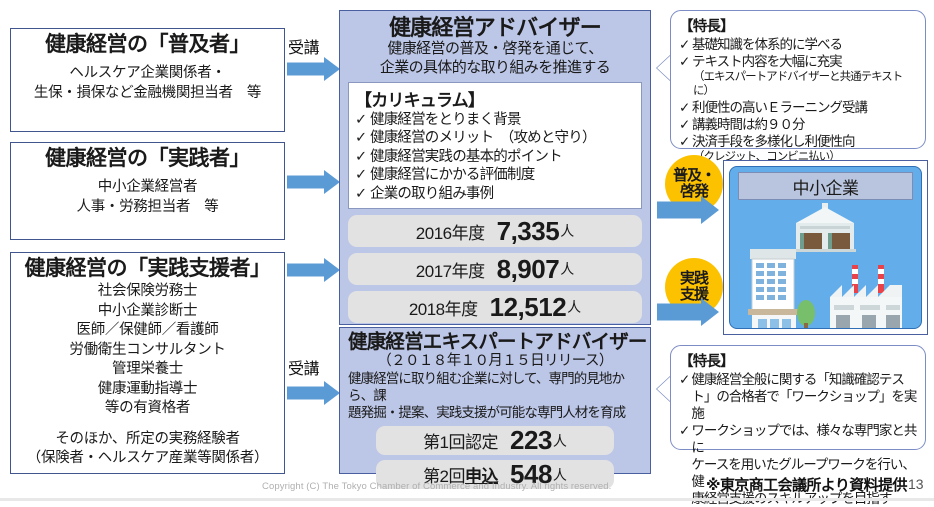 The width and height of the screenshot is (934, 507). I want to click on factory-icon, so click(866, 296).